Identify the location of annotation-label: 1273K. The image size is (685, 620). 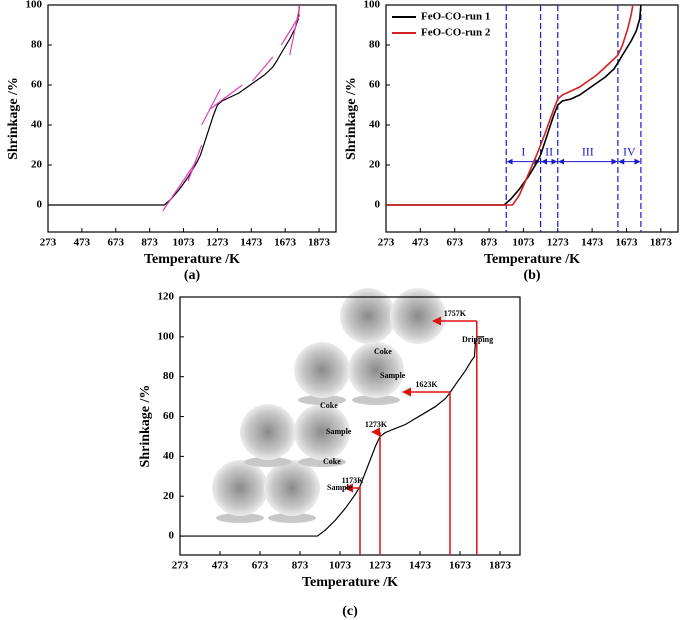
(376, 424).